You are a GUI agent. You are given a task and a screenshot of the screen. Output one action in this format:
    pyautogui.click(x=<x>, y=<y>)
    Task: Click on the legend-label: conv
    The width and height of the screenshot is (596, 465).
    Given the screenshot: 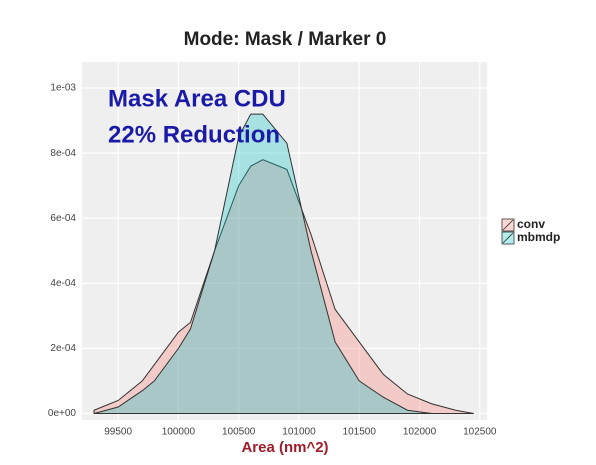 What is the action you would take?
    pyautogui.click(x=531, y=224)
    